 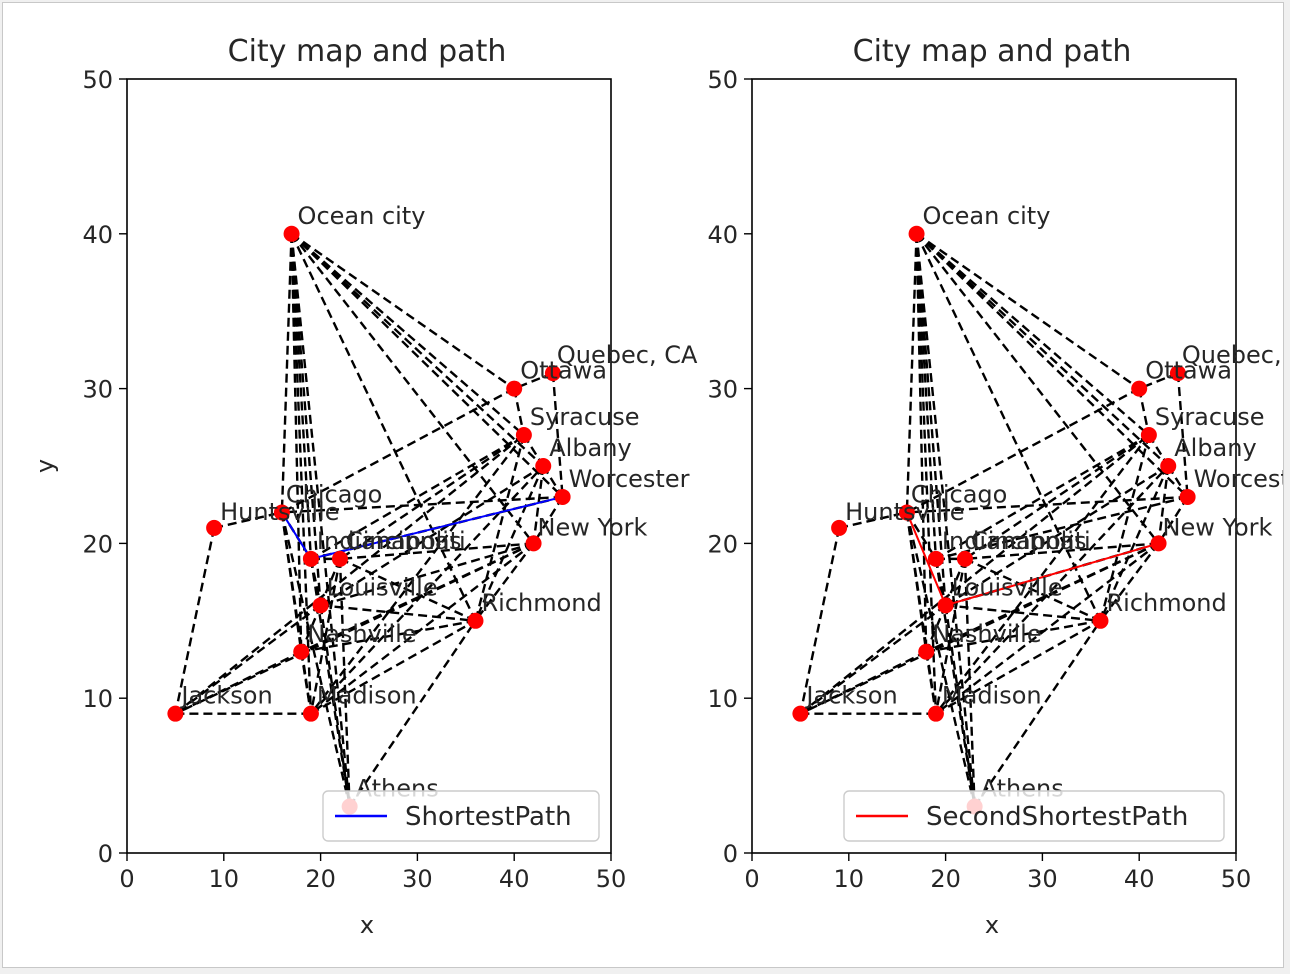 I want to click on city-label-quebec-ca: Quebec, CA, so click(x=1233, y=355).